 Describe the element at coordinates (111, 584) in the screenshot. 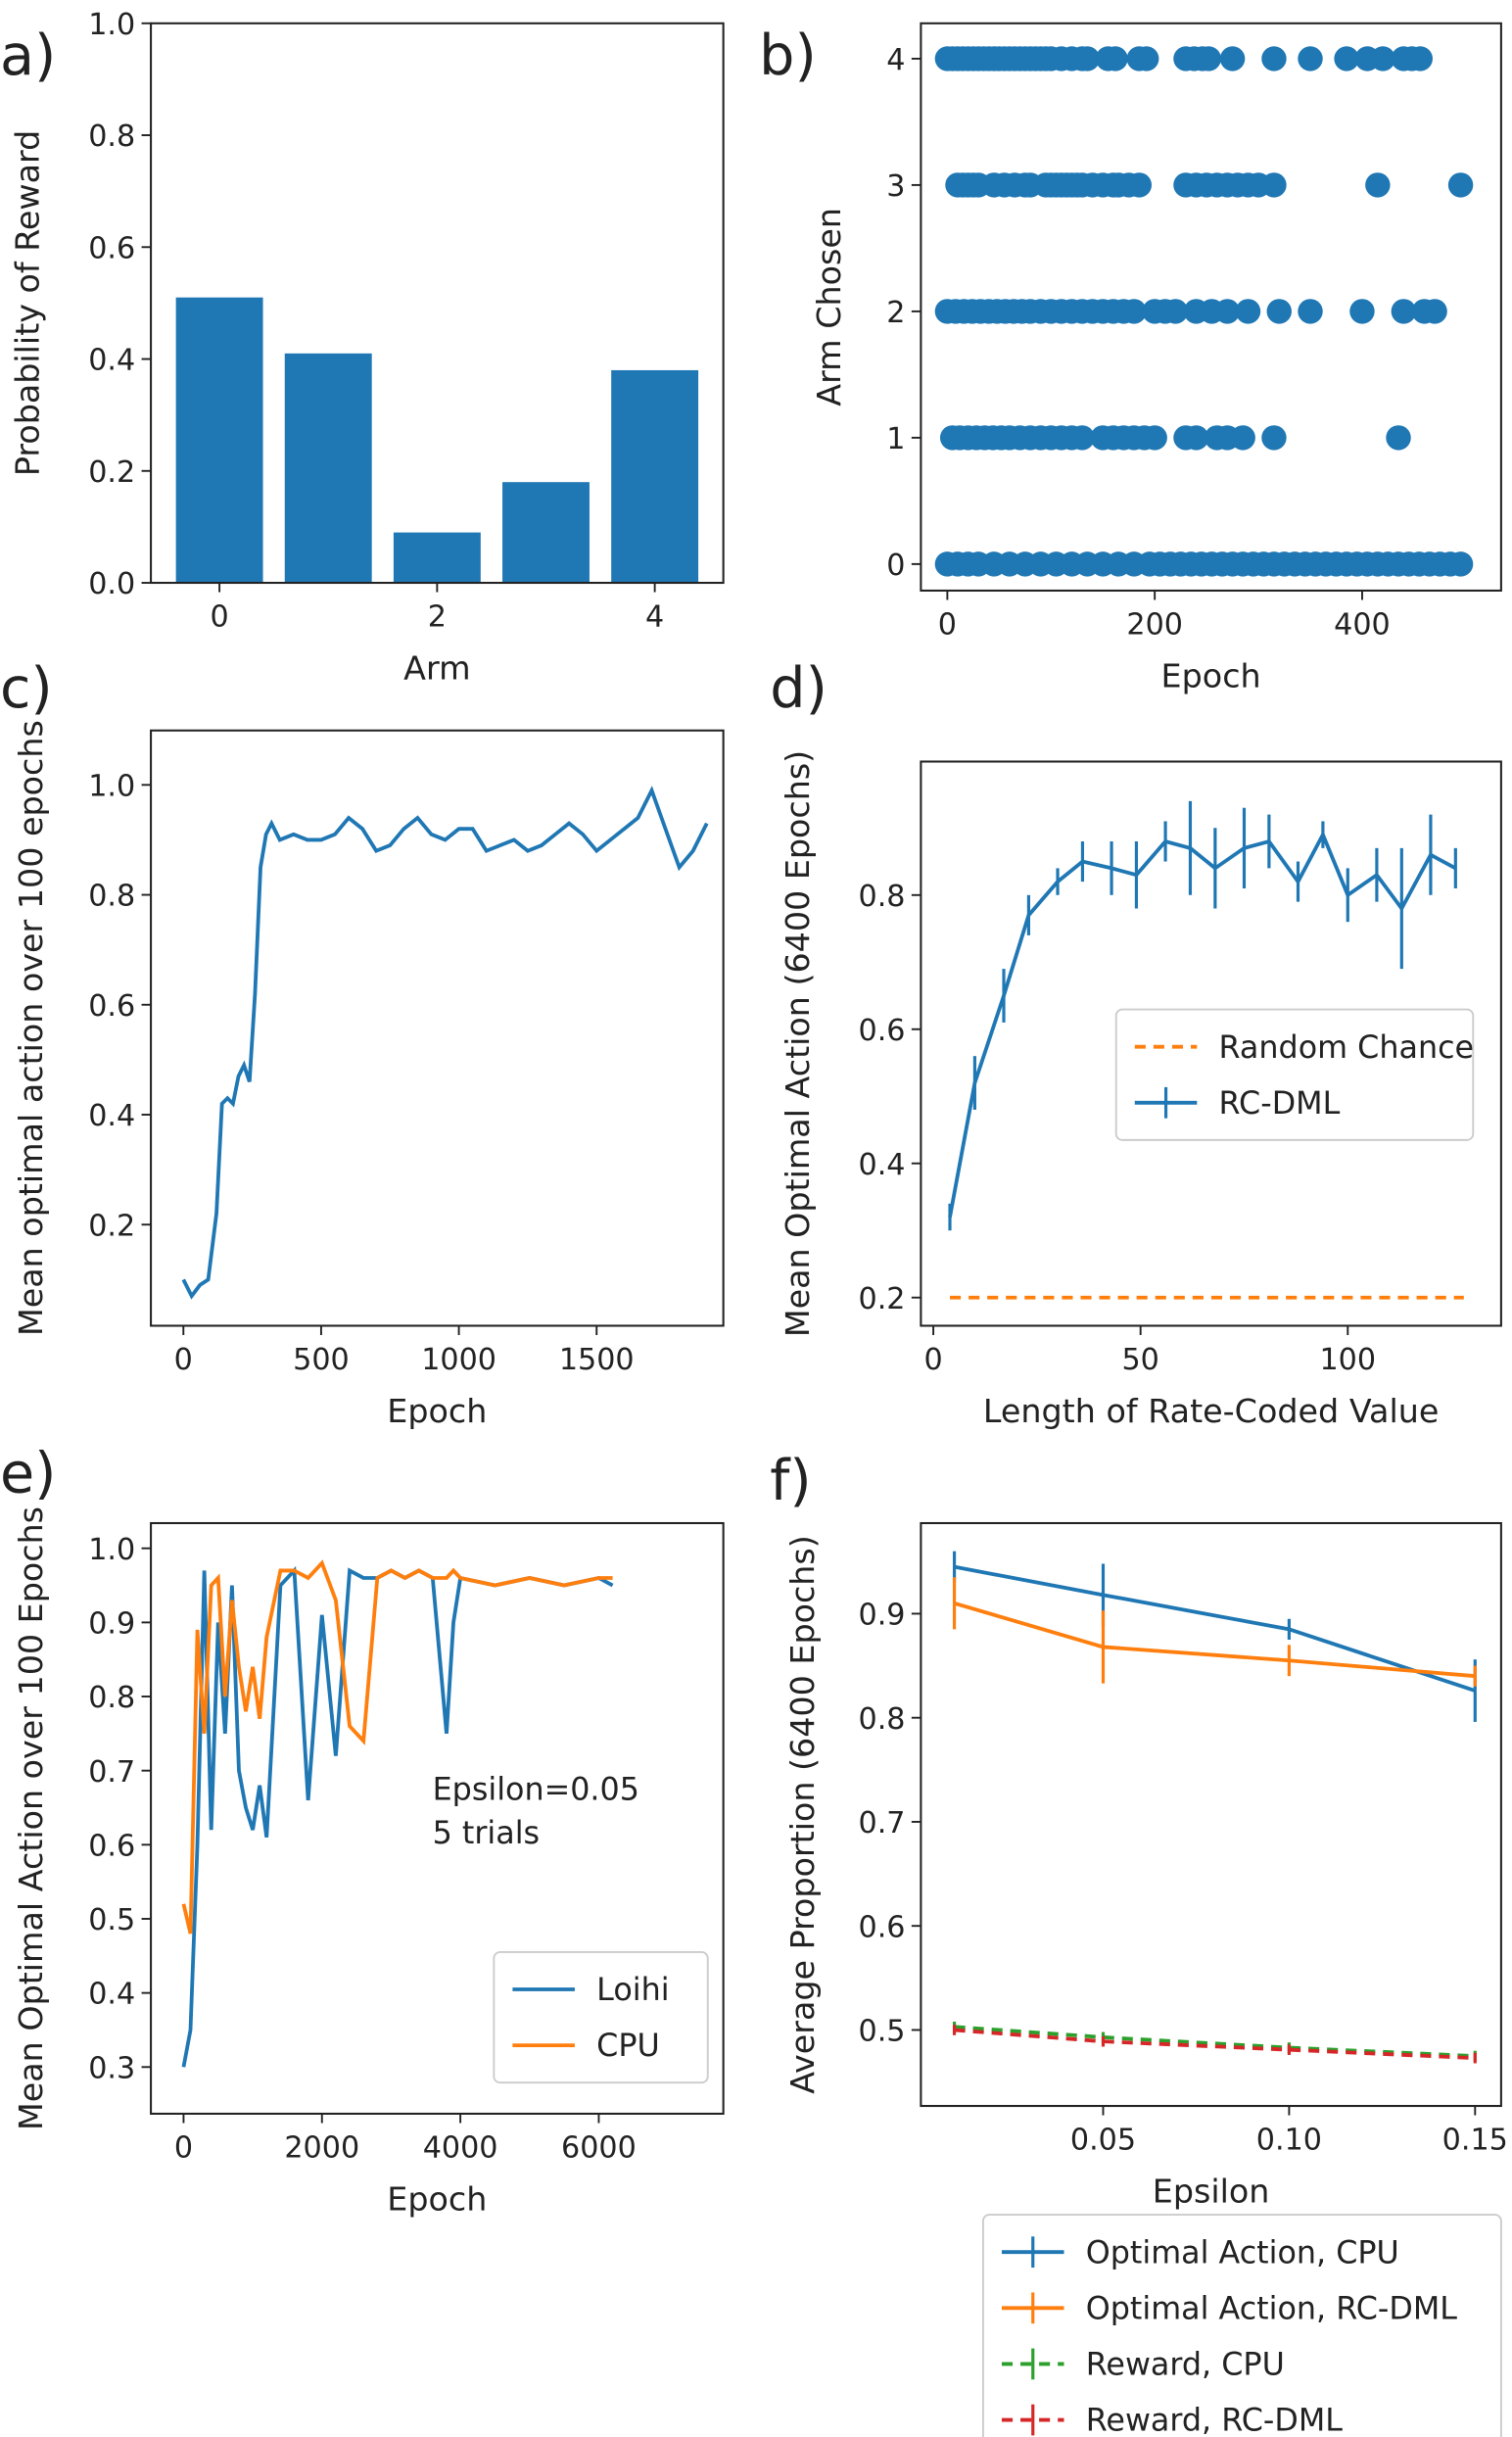

I see `y-tick-label: 0.0` at that location.